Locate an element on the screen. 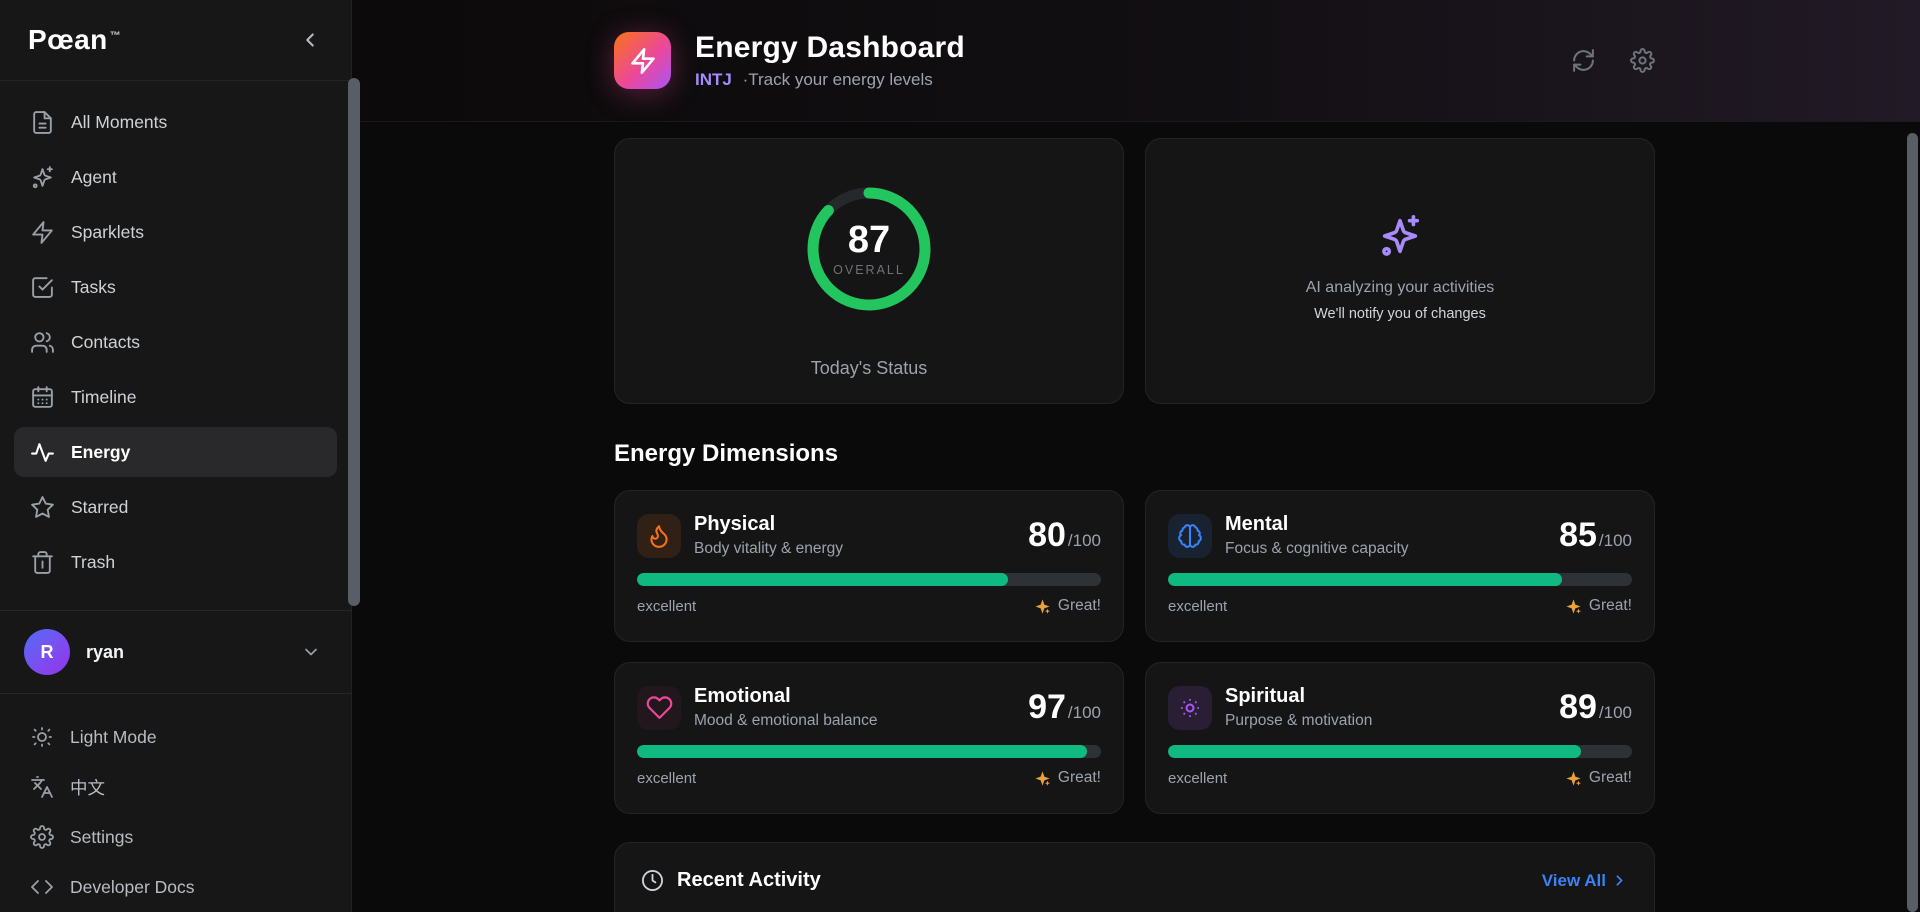  footer-item-label: 中文 is located at coordinates (87, 787).